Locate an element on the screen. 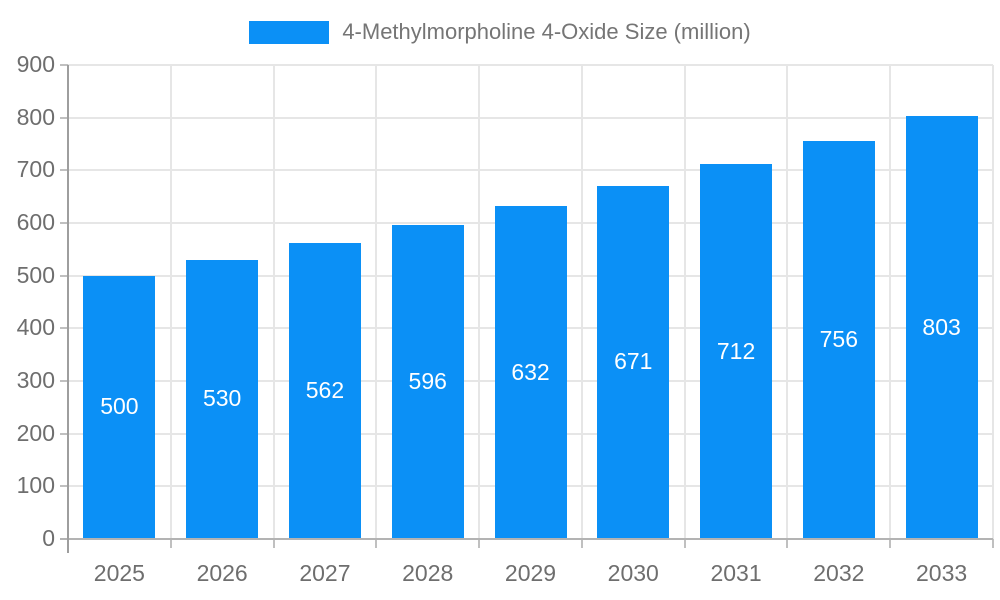  y-tick-label: 700 is located at coordinates (35, 169).